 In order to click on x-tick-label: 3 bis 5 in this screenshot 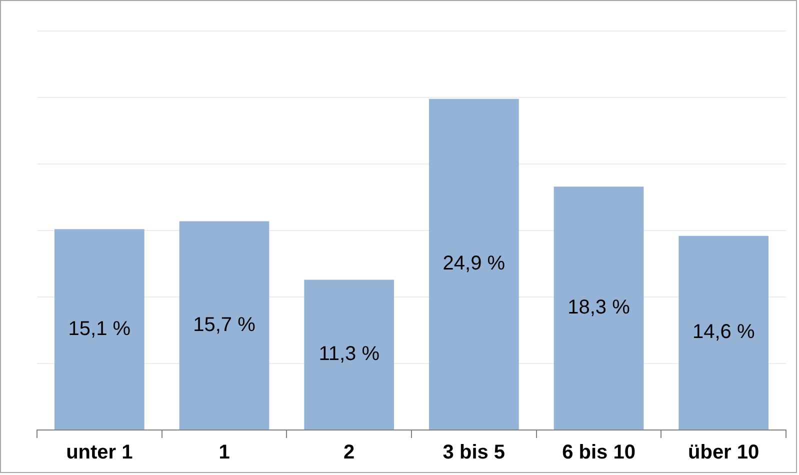, I will do `click(474, 453)`.